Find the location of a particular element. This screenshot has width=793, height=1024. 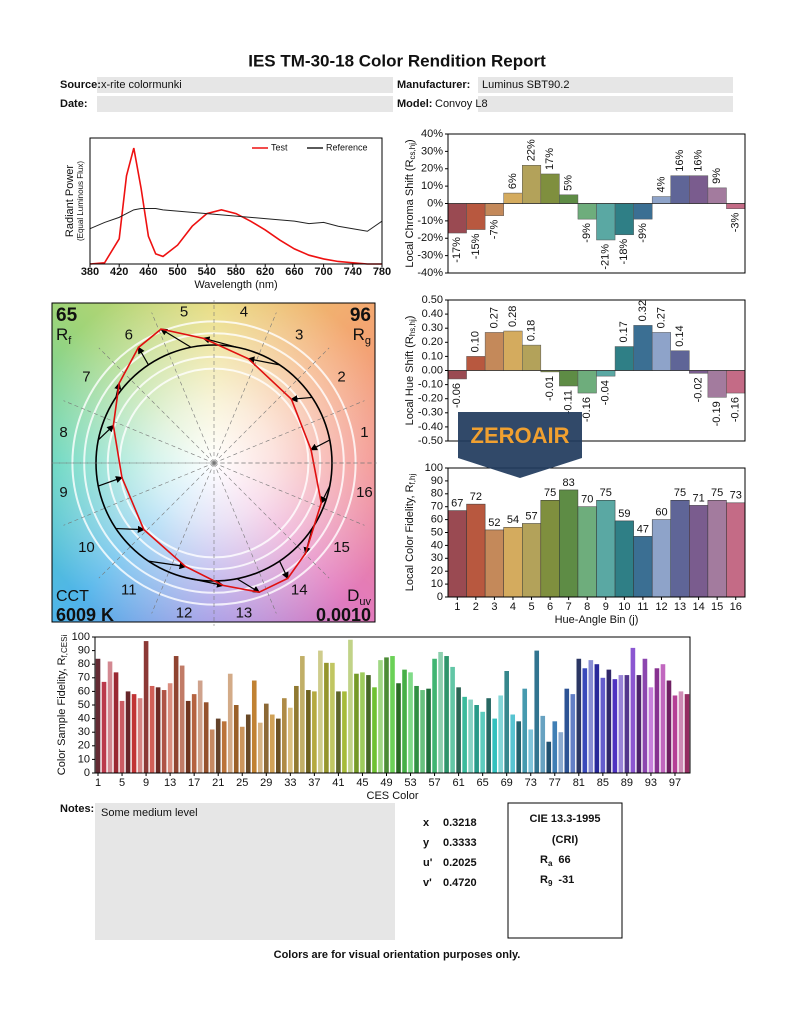

value-label: -15% is located at coordinates (476, 246).